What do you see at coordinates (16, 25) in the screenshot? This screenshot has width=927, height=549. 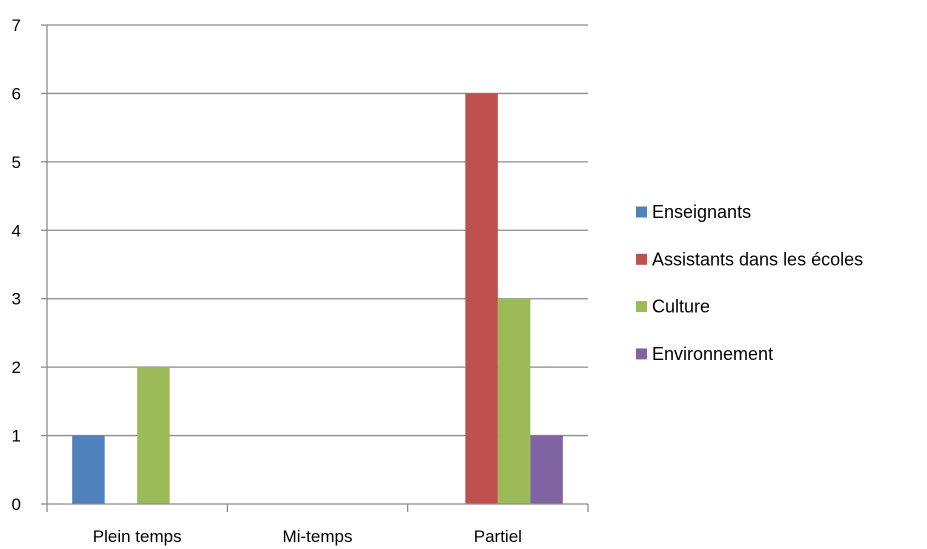 I see `y-tick-label: 7` at bounding box center [16, 25].